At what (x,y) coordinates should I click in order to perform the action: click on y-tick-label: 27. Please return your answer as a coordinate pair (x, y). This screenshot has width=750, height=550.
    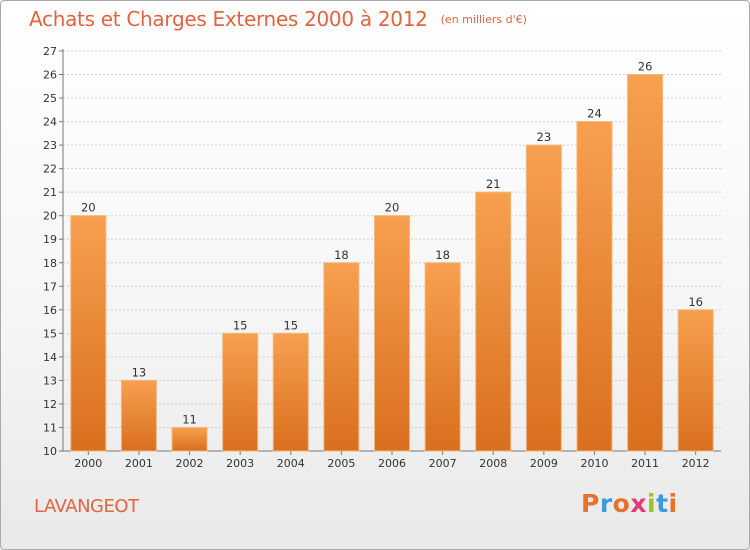
    Looking at the image, I should click on (50, 51).